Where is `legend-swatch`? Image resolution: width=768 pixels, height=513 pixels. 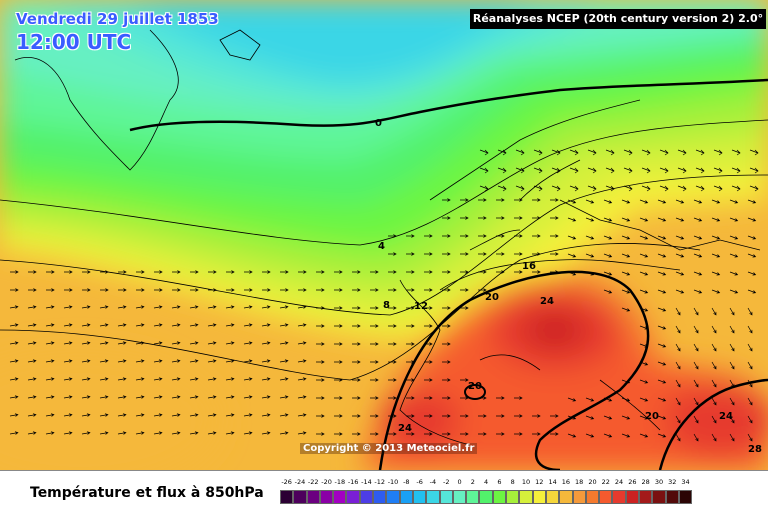
legend-swatch is located at coordinates (459, 497).